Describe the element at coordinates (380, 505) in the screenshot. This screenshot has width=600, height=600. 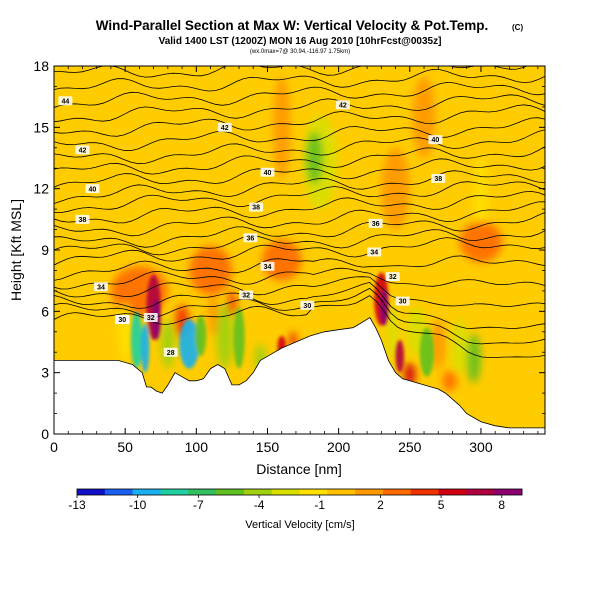
I see `colorbar-tick-label: 2` at that location.